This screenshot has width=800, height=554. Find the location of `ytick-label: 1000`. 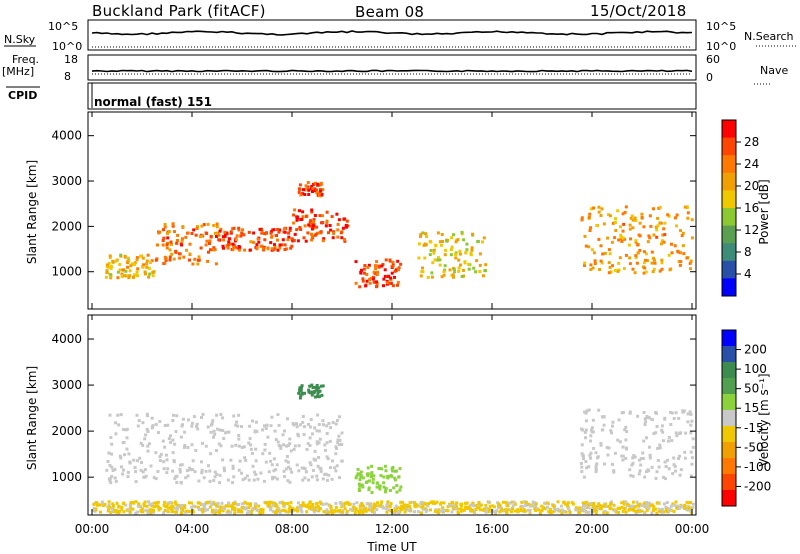

ytick-label: 1000 is located at coordinates (66, 272).